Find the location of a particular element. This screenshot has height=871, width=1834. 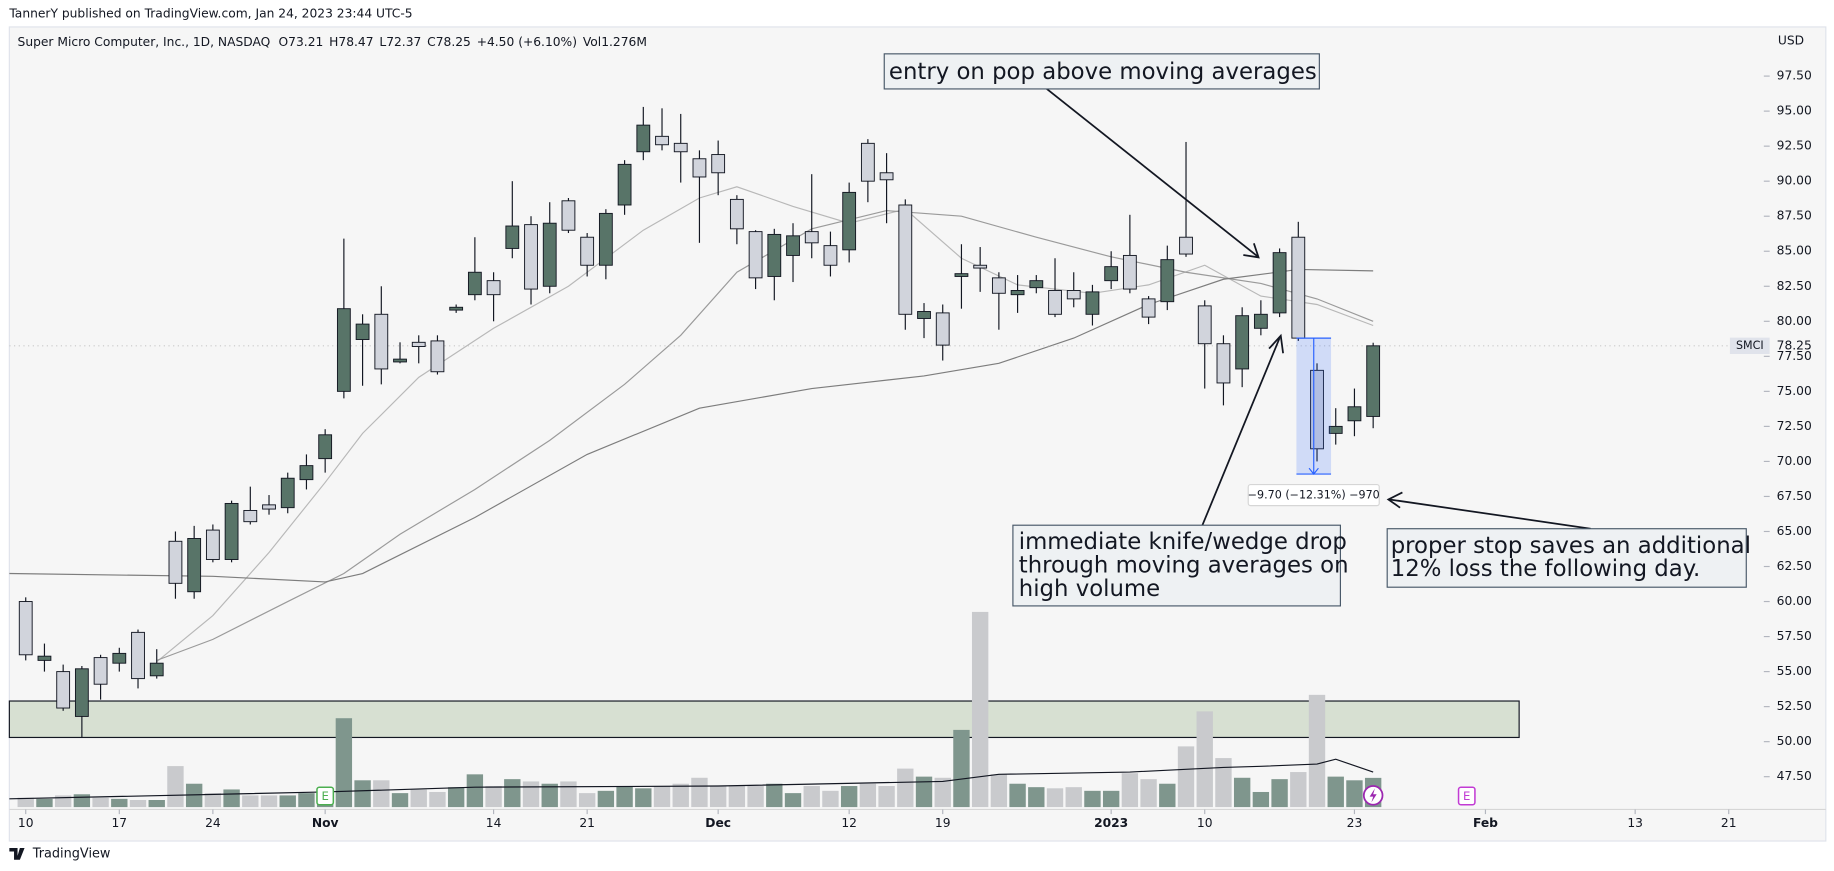

measure-label-box is located at coordinates (1313, 495).